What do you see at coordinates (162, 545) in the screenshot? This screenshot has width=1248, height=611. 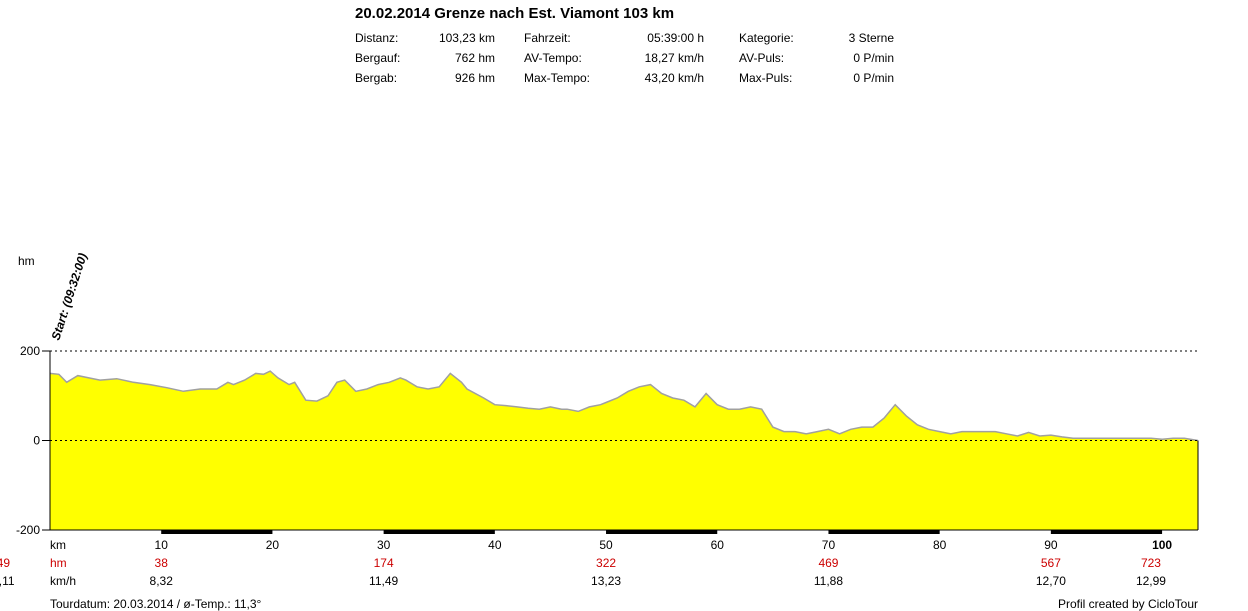 I see `x-tick-label: 10` at bounding box center [162, 545].